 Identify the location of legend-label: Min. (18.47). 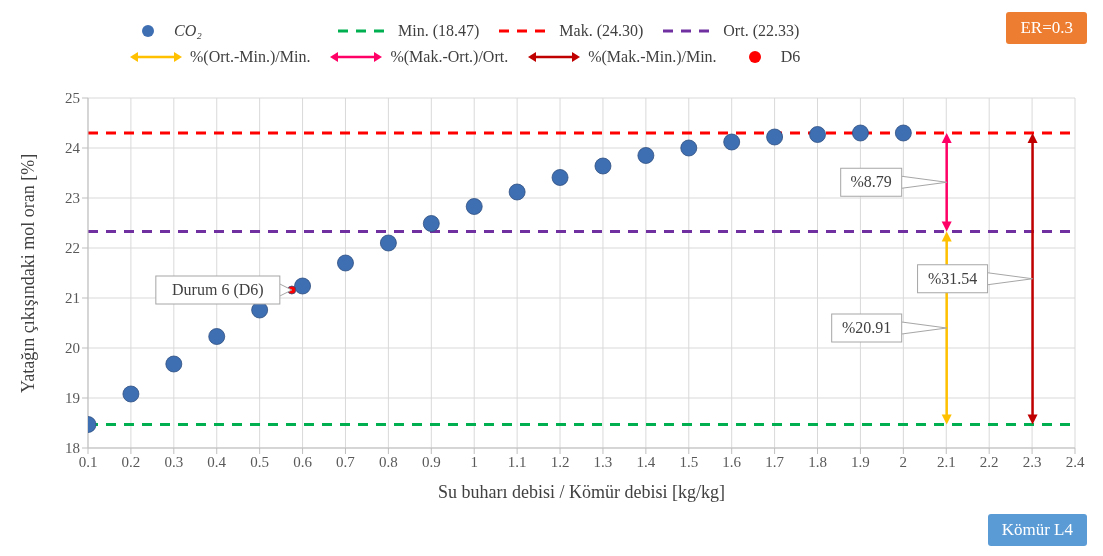
(439, 31).